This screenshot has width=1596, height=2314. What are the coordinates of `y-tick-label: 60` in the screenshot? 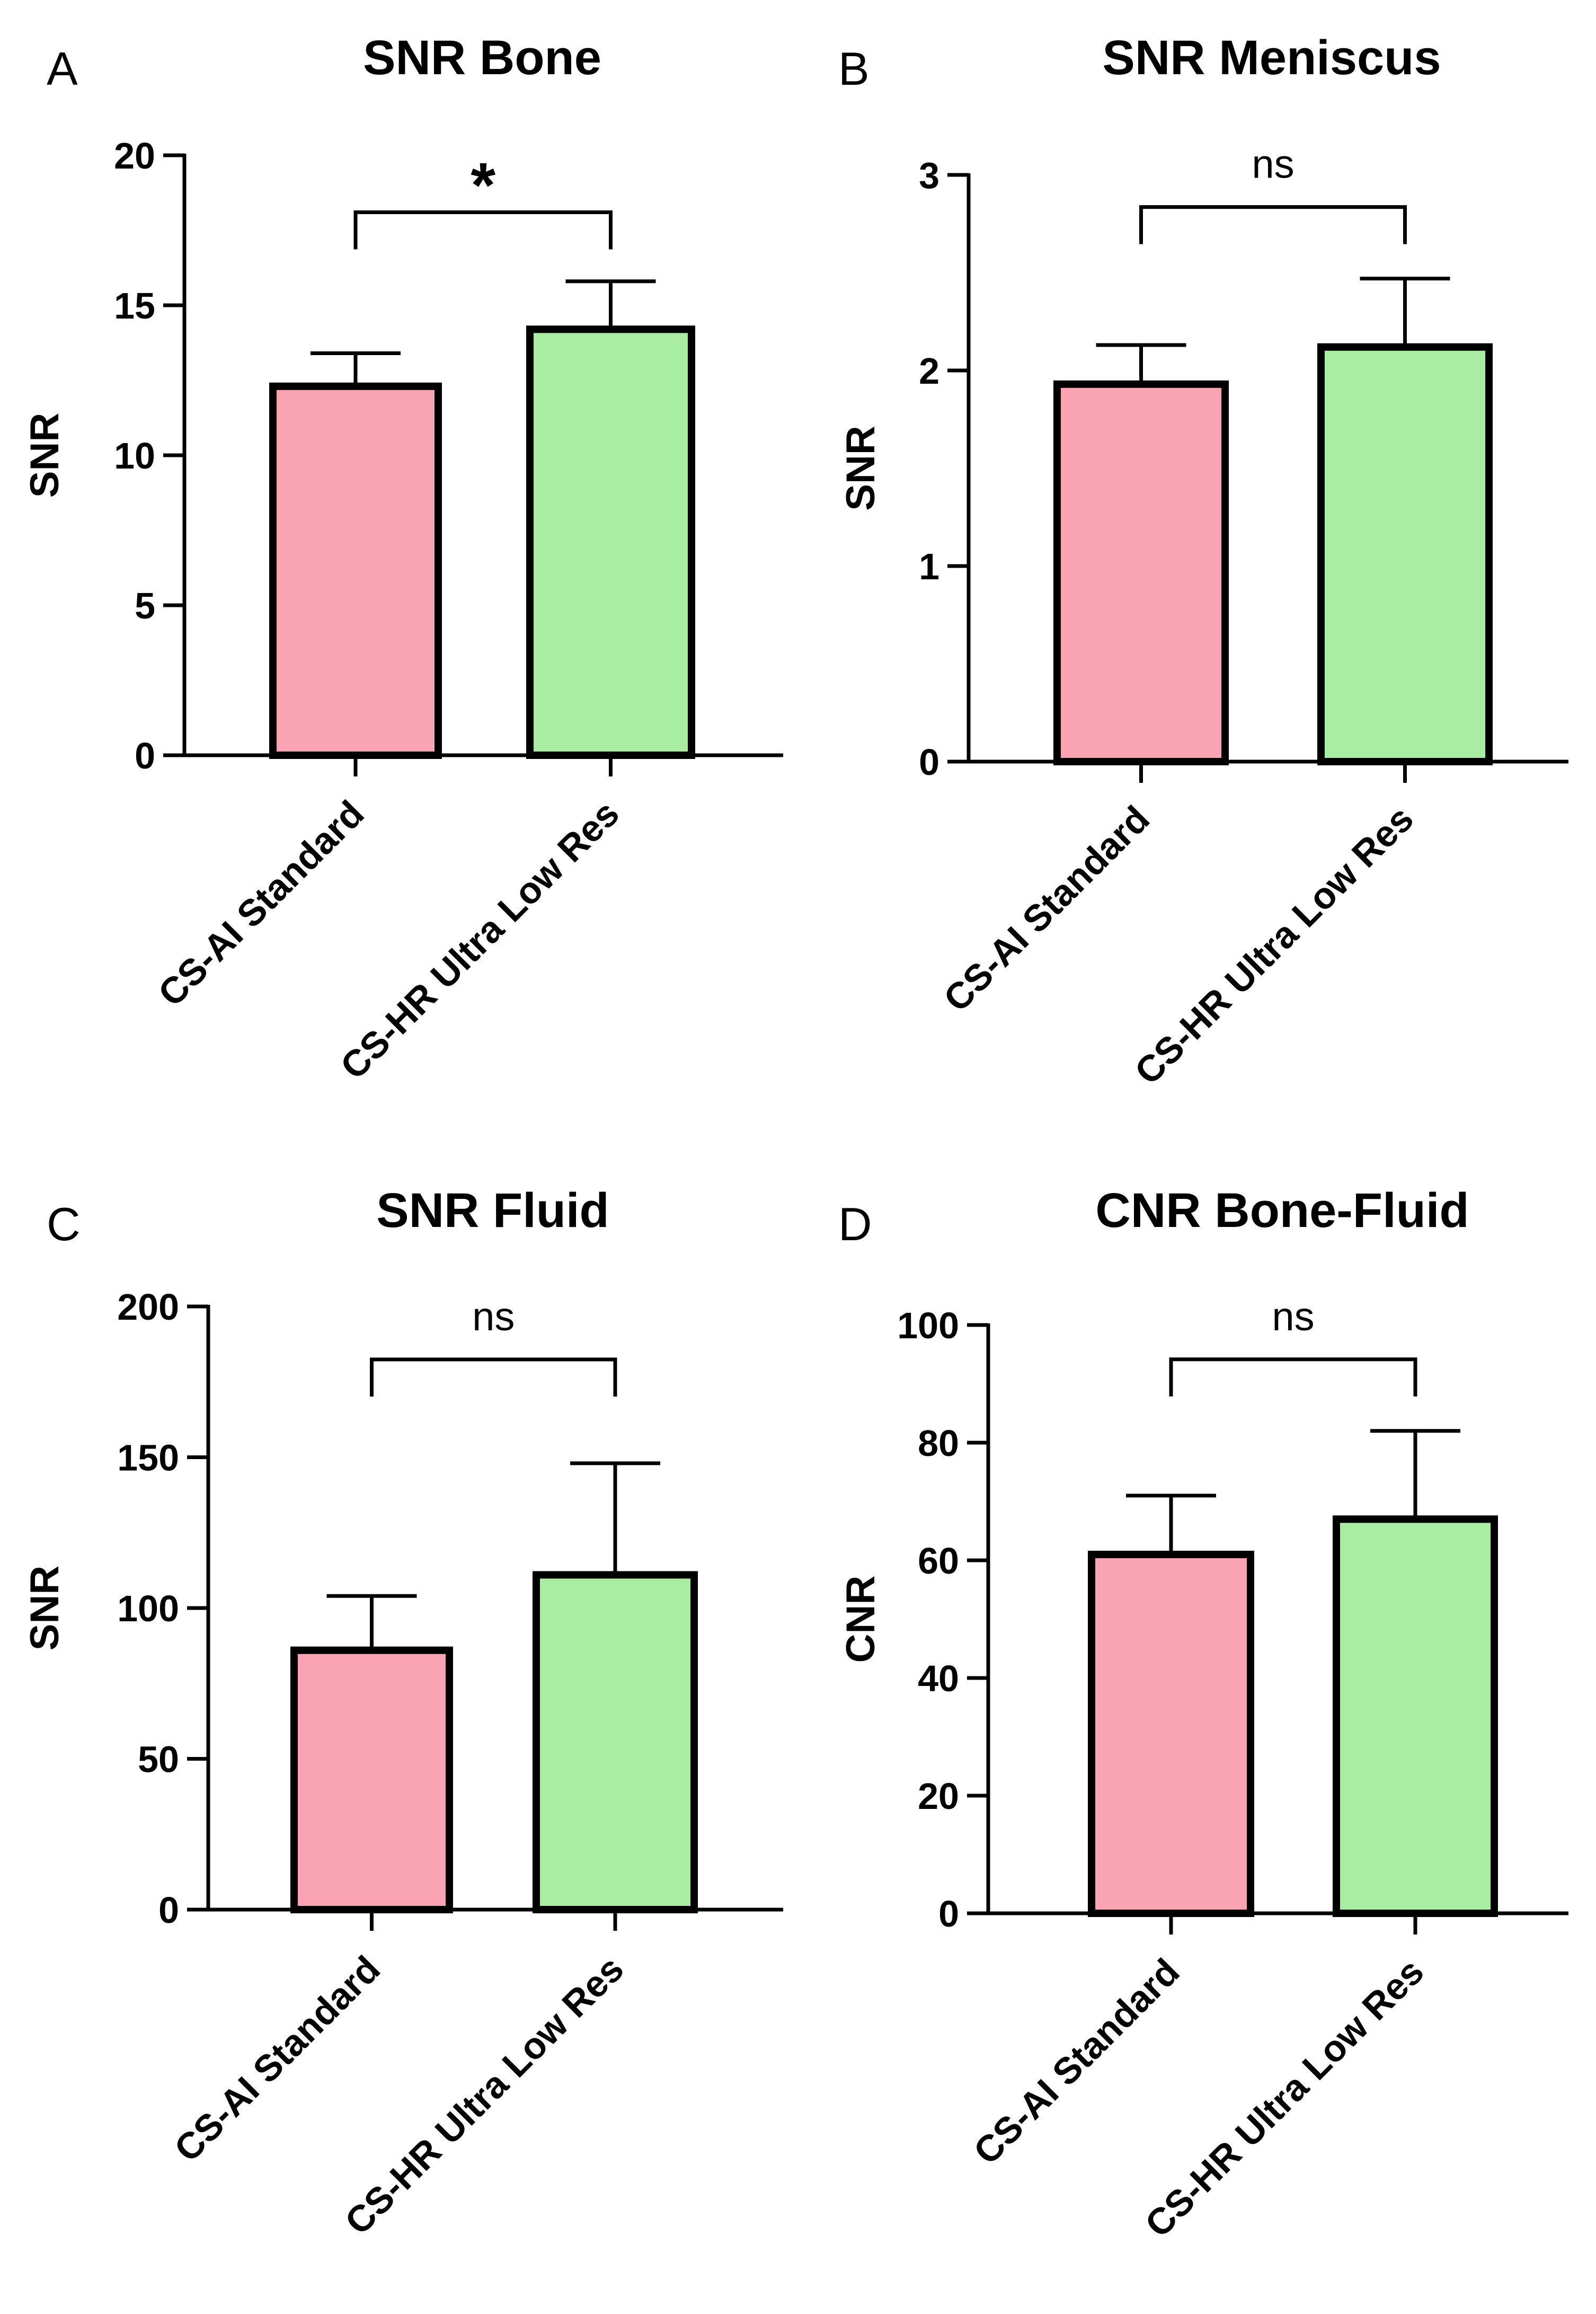 It's located at (938, 1561).